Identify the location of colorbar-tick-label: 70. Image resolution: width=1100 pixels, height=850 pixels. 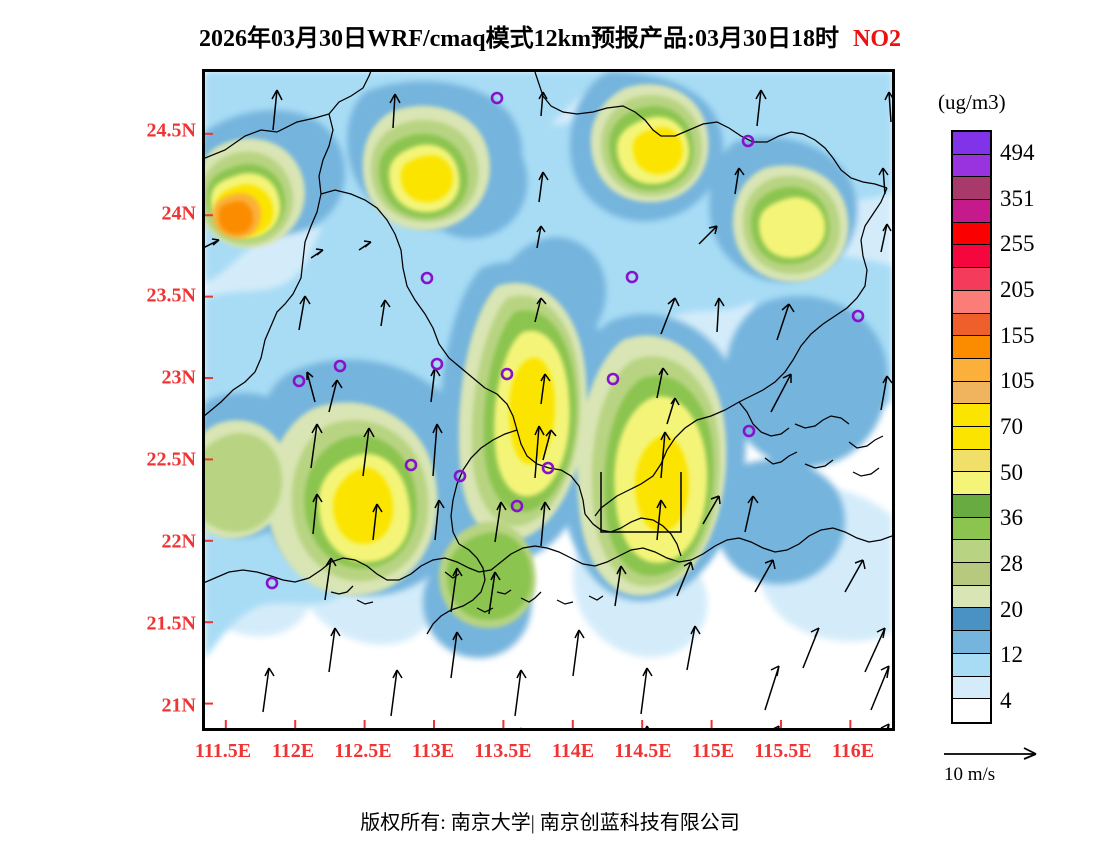
(1011, 426).